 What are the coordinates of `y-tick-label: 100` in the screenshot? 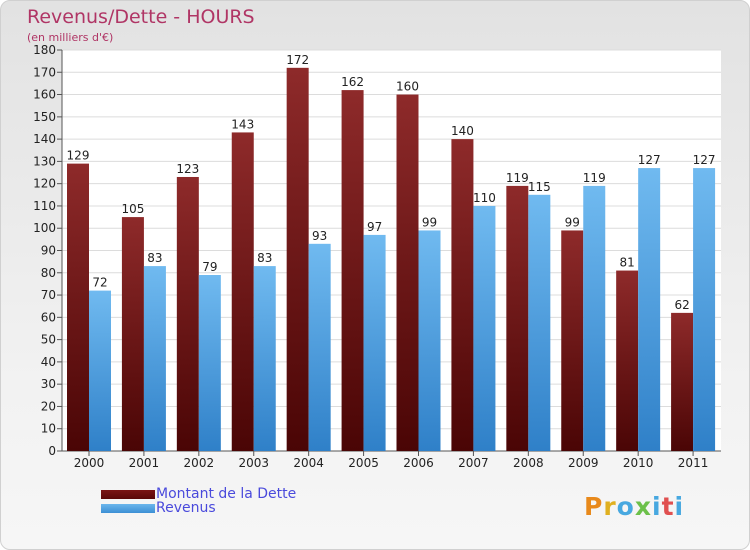 It's located at (44, 228).